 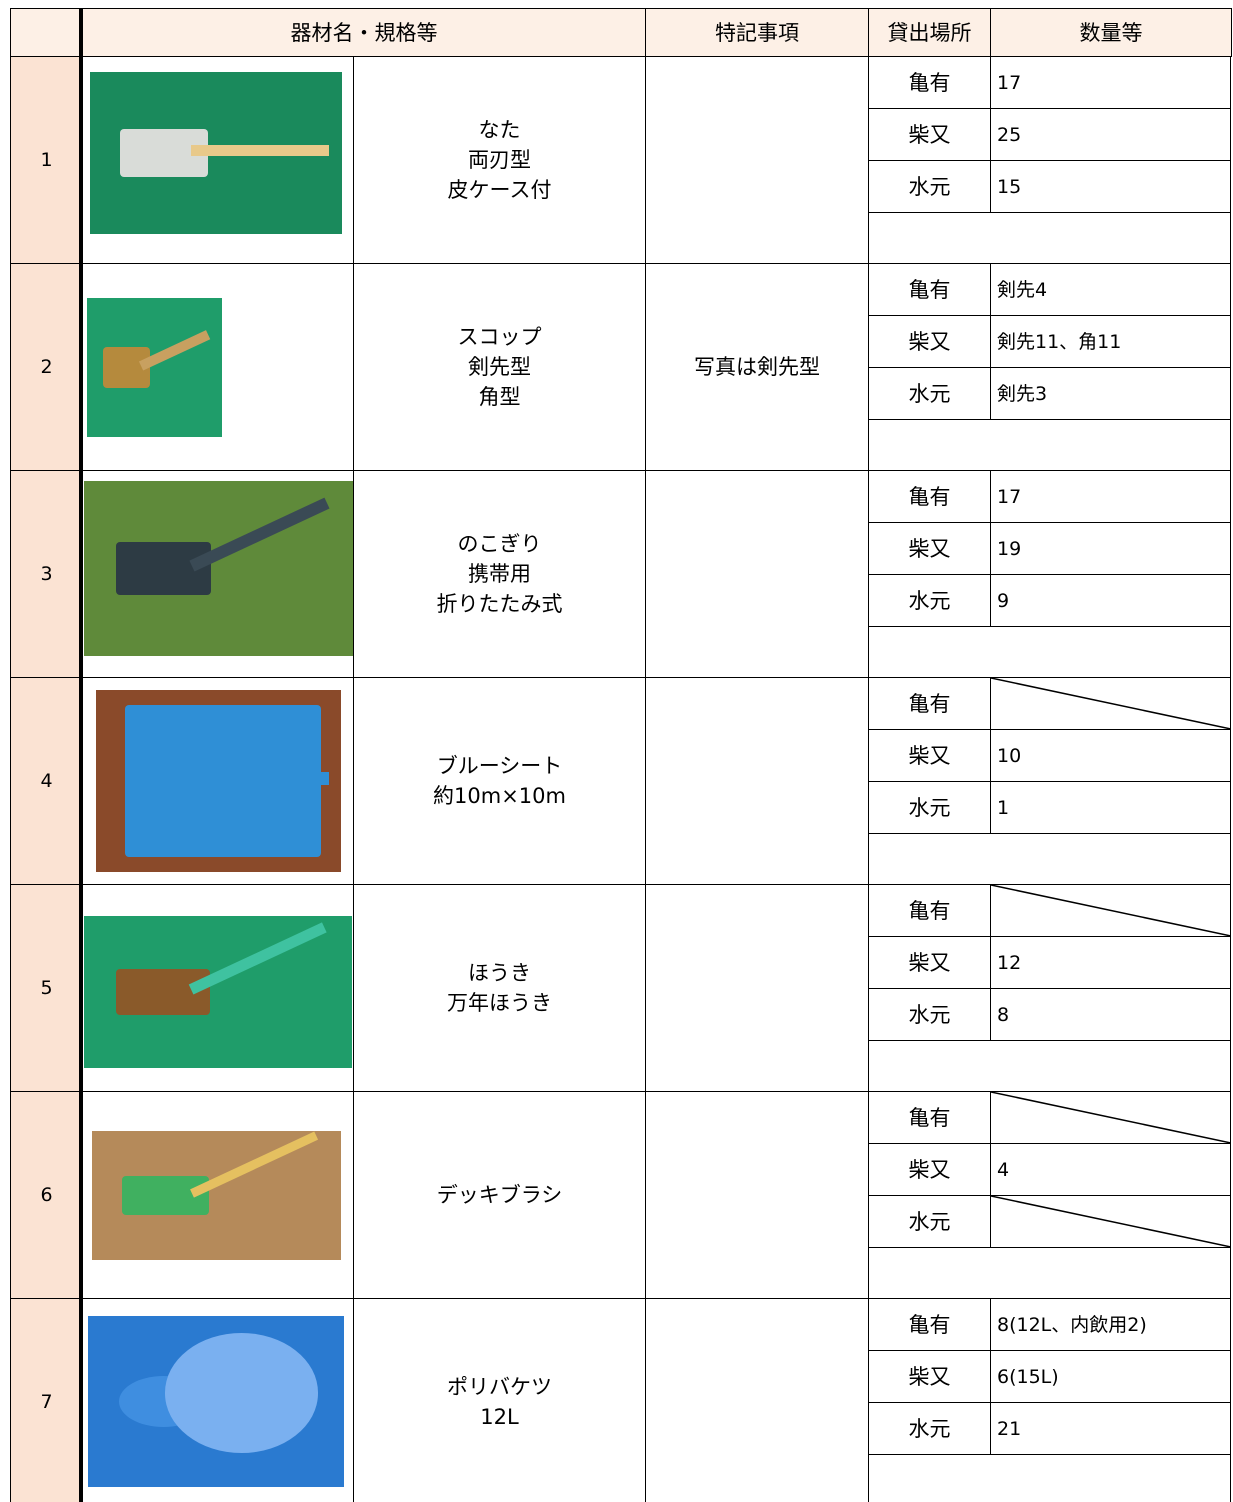 What do you see at coordinates (1110, 1169) in the screenshot?
I see `quantity: 4` at bounding box center [1110, 1169].